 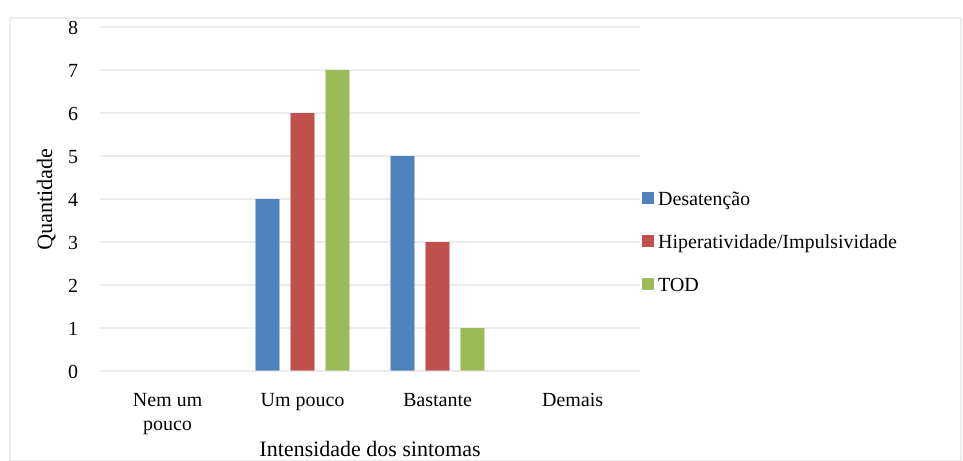 What do you see at coordinates (73, 114) in the screenshot?
I see `y-tick-label: 6` at bounding box center [73, 114].